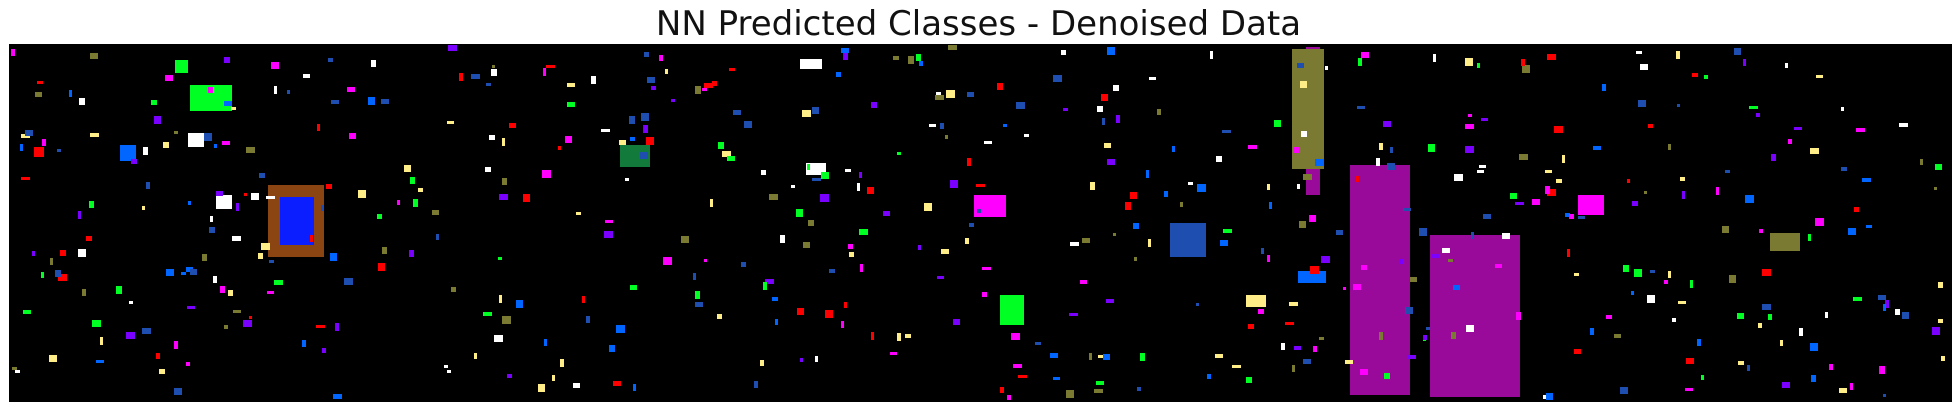  Describe the element at coordinates (1188, 240) in the screenshot. I see `class-region-navy` at that location.